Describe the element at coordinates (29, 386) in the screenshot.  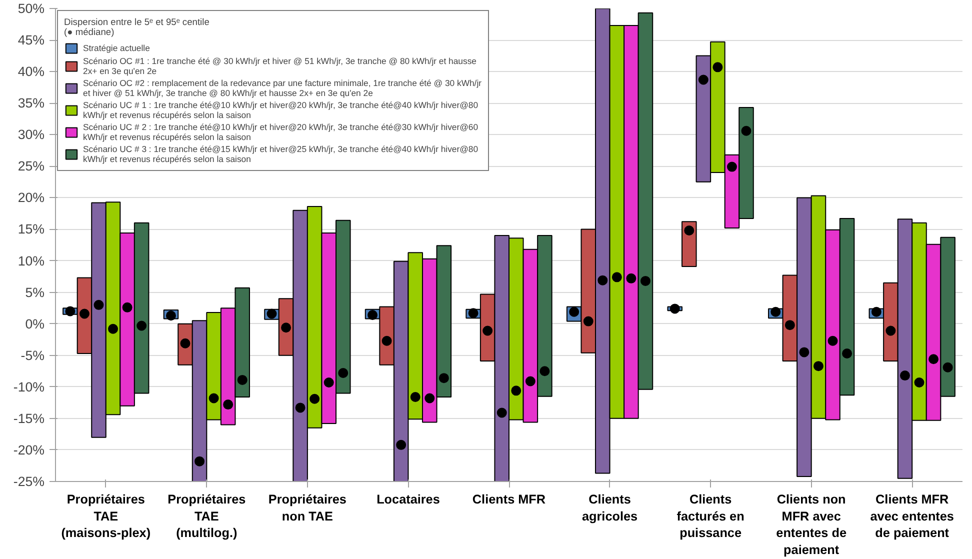
I see `y-tick-label: -10%` at that location.